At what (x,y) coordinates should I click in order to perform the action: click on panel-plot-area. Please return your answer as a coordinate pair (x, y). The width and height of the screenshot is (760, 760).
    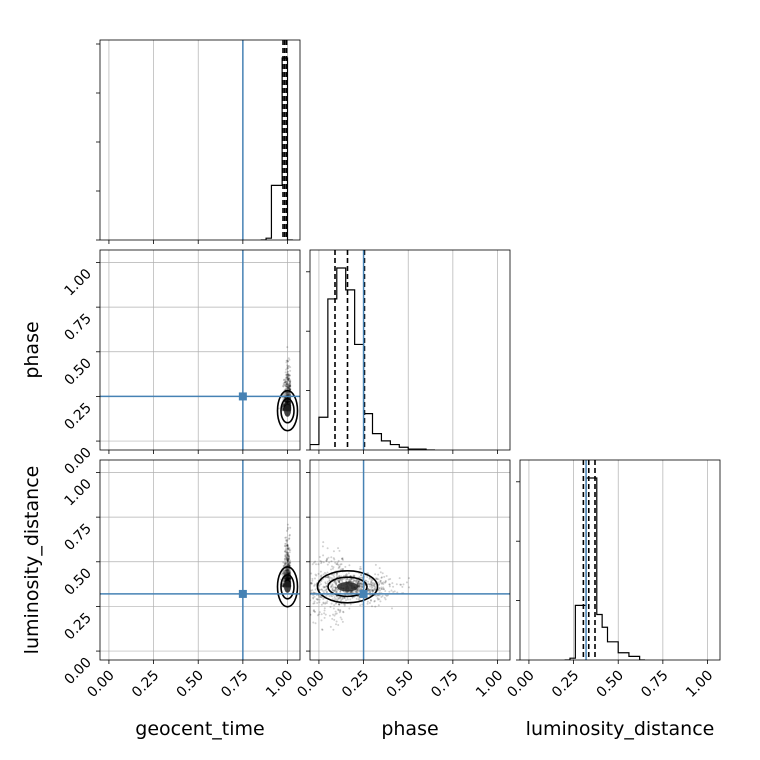
    Looking at the image, I should click on (618, 560).